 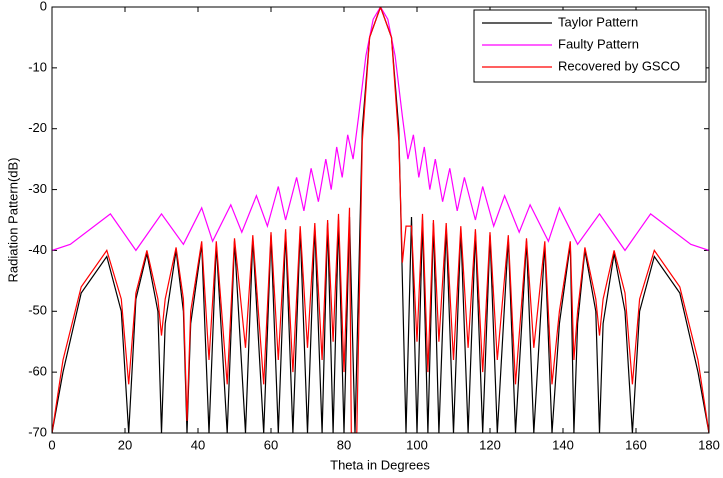 What do you see at coordinates (380, 464) in the screenshot?
I see `x-axis-label: Theta in Degrees` at bounding box center [380, 464].